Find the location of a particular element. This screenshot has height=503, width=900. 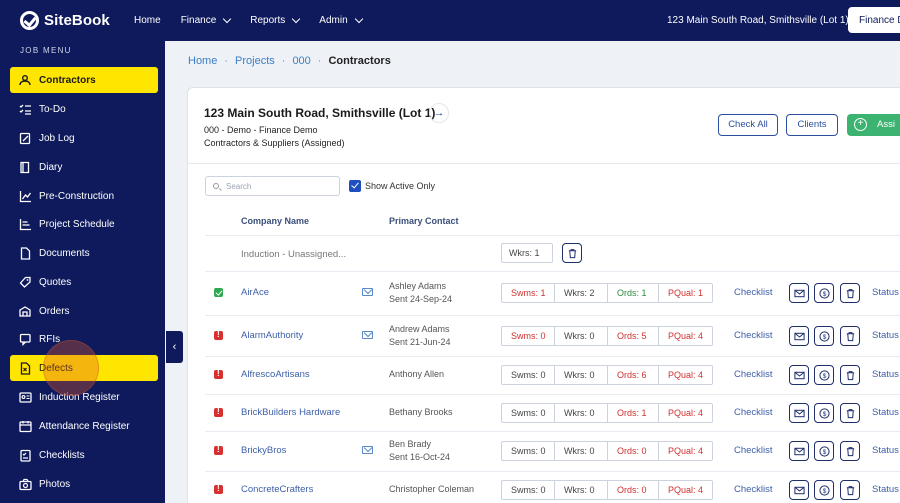

company-name: BrickBuilders Hardware is located at coordinates (291, 412).